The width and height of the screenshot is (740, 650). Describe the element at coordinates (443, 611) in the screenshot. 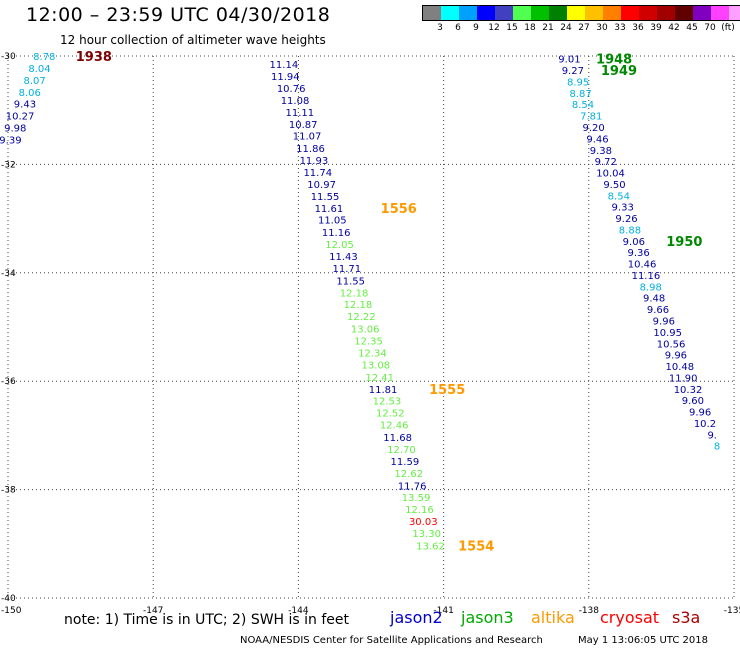

I see `x-tick-label: -141` at that location.